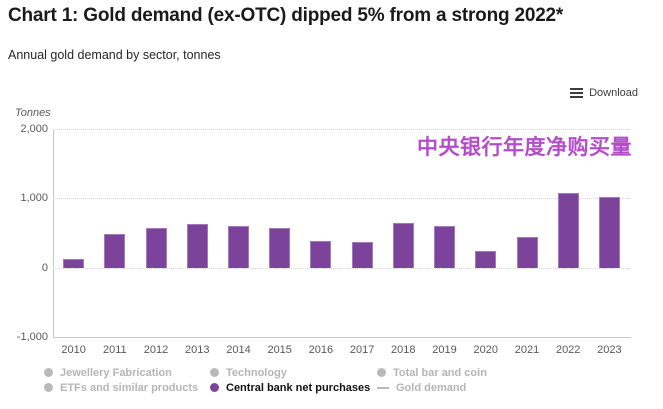 Image resolution: width=663 pixels, height=409 pixels. I want to click on x-axis-line, so click(342, 337).